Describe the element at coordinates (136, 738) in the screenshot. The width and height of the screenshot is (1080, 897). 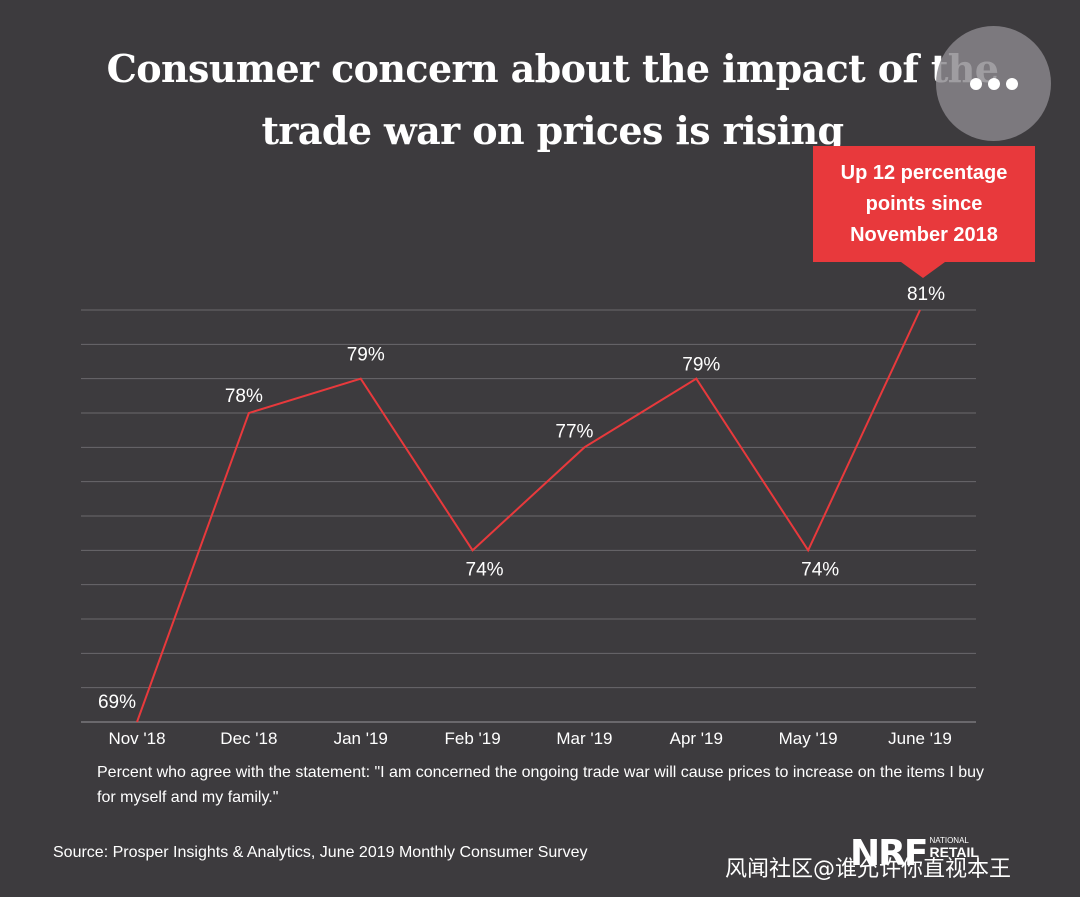
I see `x-tick-label: Nov '18` at that location.